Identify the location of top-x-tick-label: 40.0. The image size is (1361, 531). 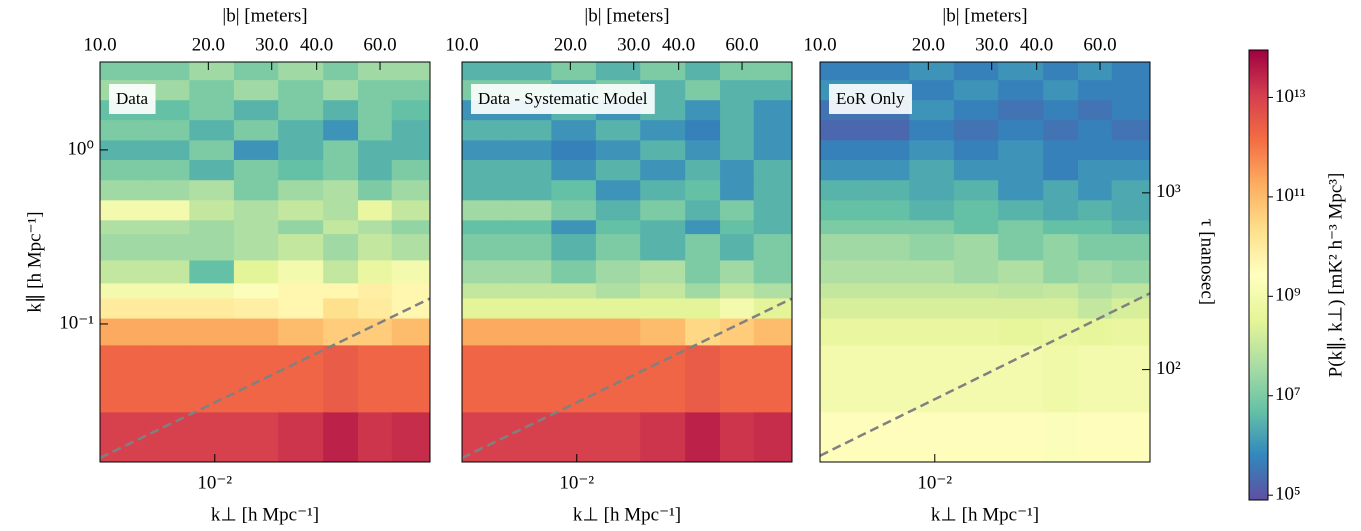
(678, 44).